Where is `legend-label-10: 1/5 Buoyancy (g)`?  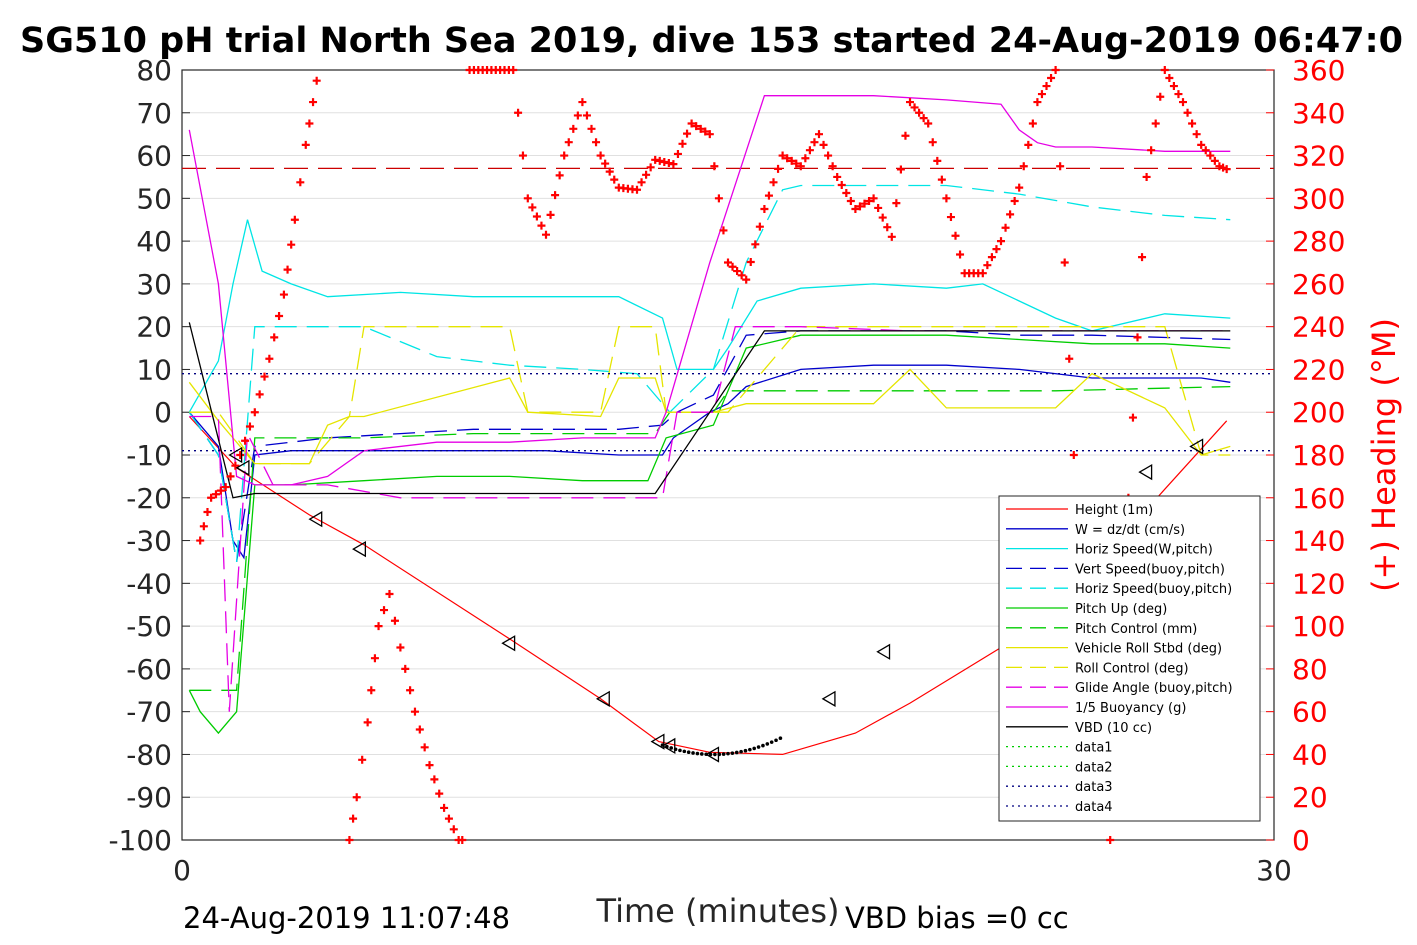 legend-label-10: 1/5 Buoyancy (g) is located at coordinates (1130, 708).